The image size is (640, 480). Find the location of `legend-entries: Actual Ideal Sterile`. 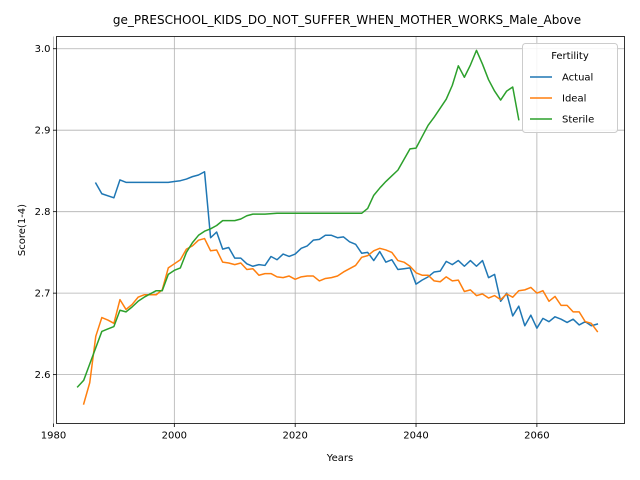

legend-entries: Actual Ideal Sterile is located at coordinates (562, 99).